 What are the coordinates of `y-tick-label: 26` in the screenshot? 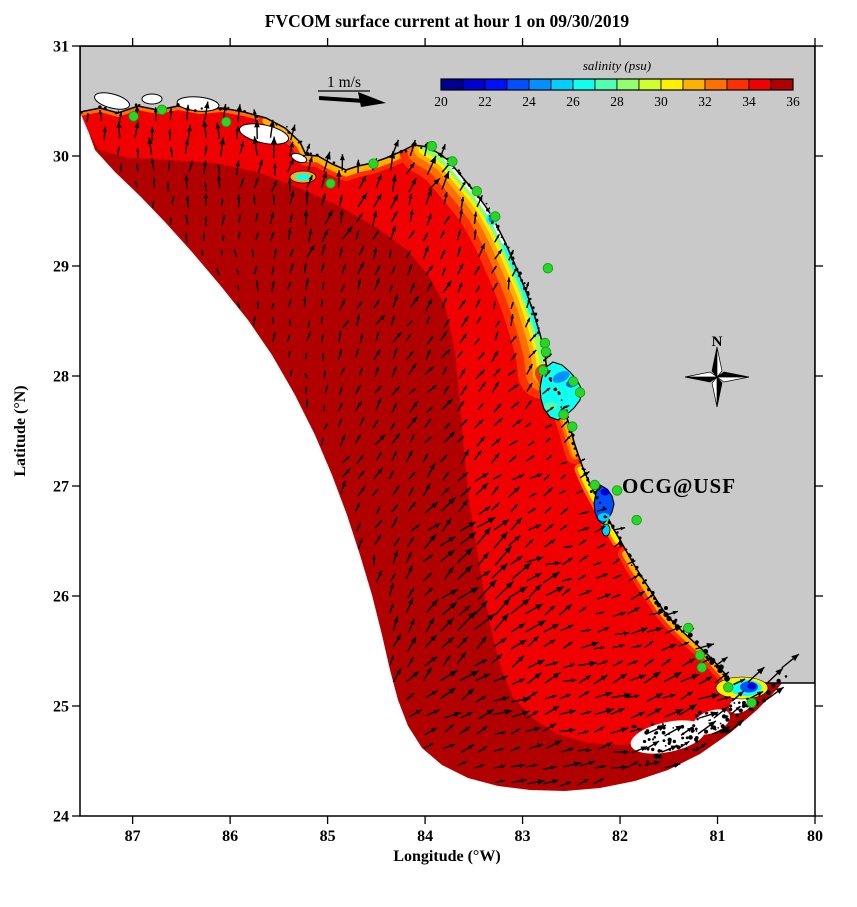 It's located at (61, 597).